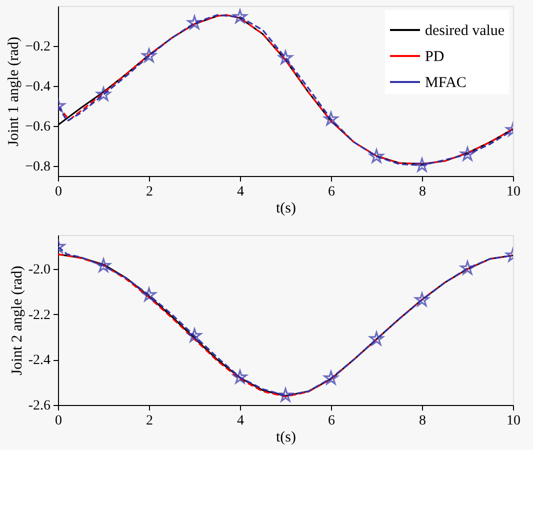  I want to click on legend-label: PD, so click(434, 57).